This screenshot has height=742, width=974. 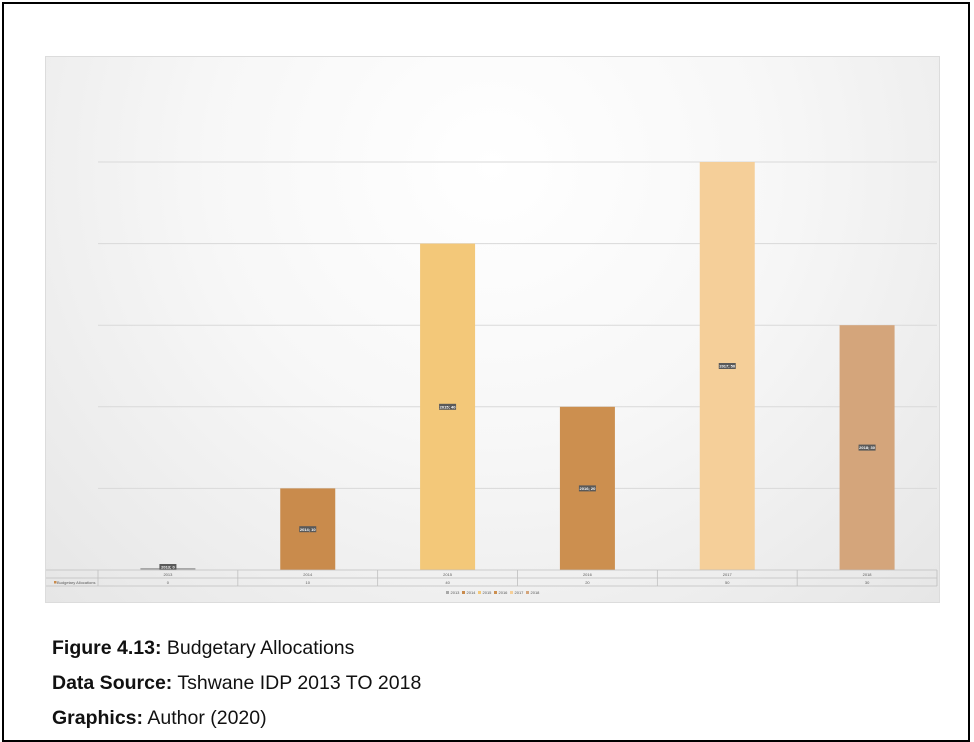 I want to click on data-label: 2018; 30, so click(x=867, y=447).